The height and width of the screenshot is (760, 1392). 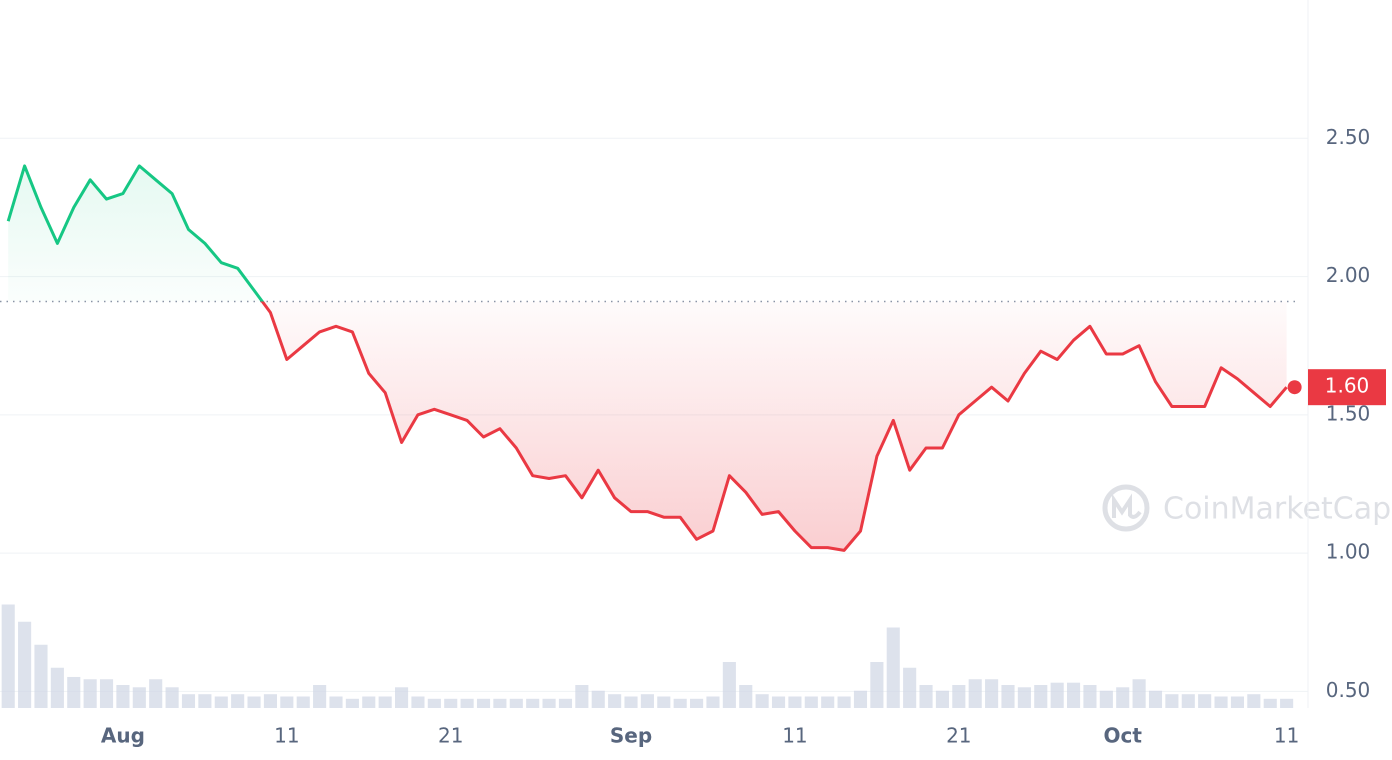 I want to click on current-label-bg, so click(x=1347, y=387).